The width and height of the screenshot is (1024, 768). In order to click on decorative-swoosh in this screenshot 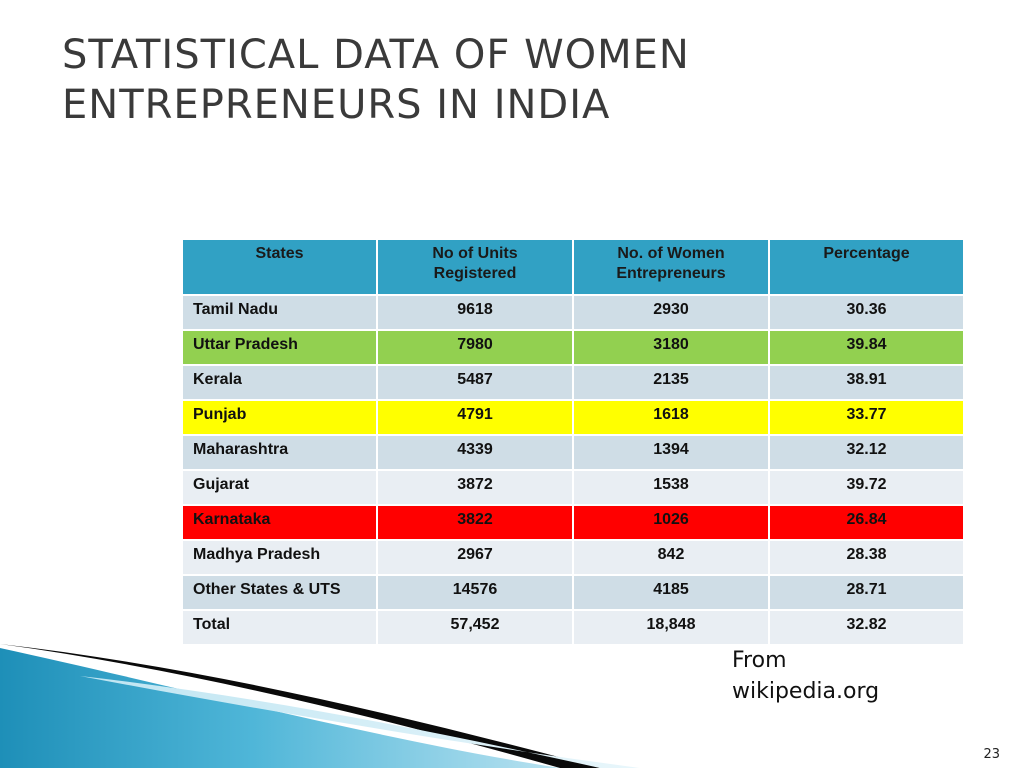, I will do `click(320, 706)`.